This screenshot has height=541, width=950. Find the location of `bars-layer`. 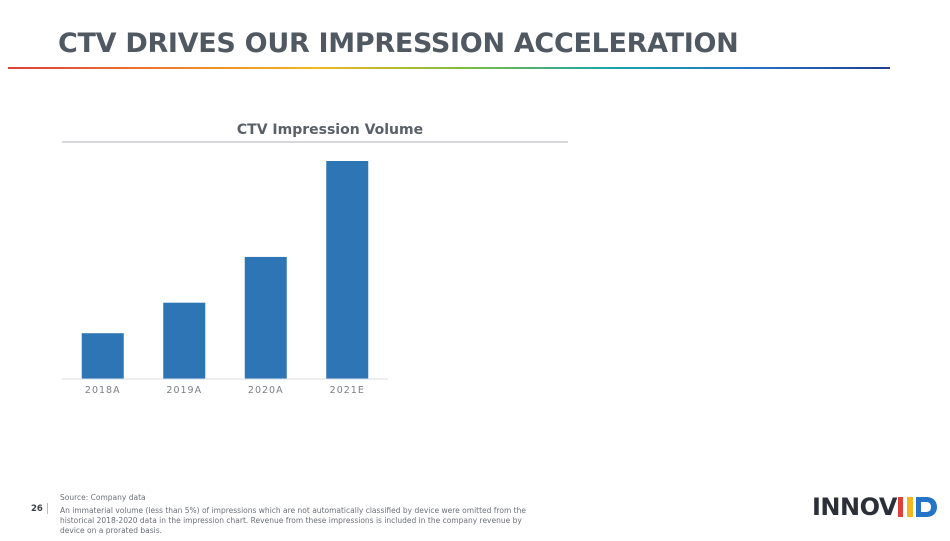

bars-layer is located at coordinates (225, 270).